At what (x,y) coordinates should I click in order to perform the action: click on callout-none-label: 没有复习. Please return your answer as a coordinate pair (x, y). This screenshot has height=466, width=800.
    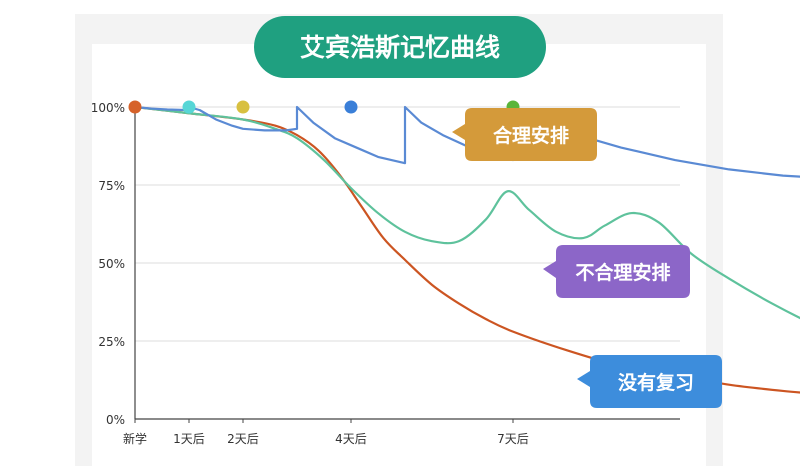
    Looking at the image, I should click on (656, 382).